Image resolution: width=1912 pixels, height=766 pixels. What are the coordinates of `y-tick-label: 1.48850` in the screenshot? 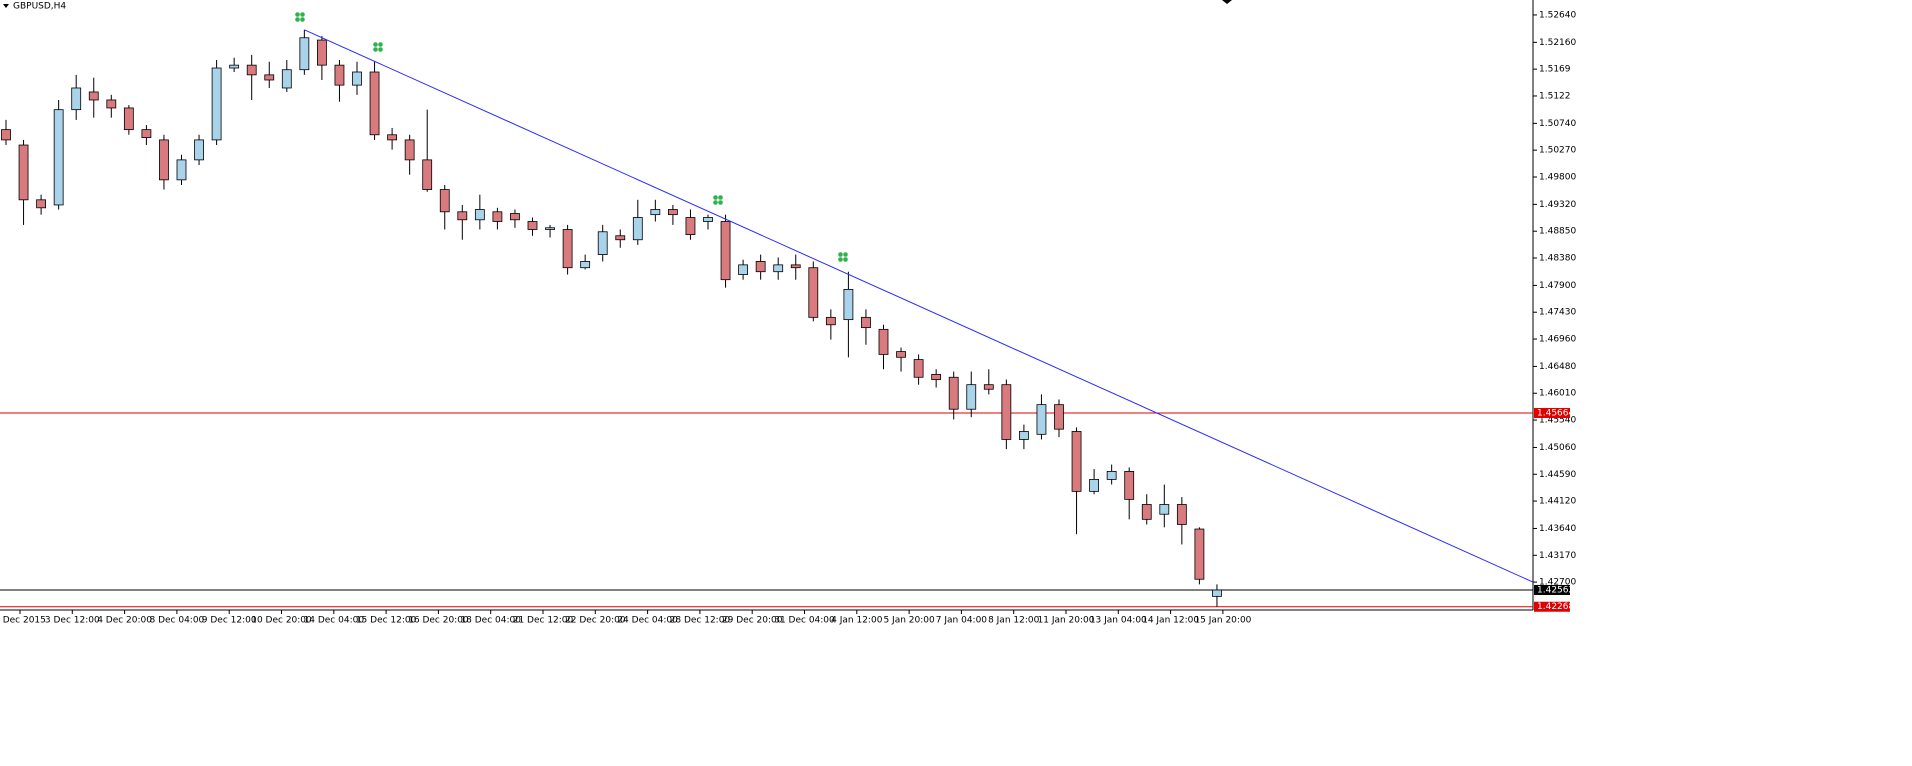 It's located at (1557, 232).